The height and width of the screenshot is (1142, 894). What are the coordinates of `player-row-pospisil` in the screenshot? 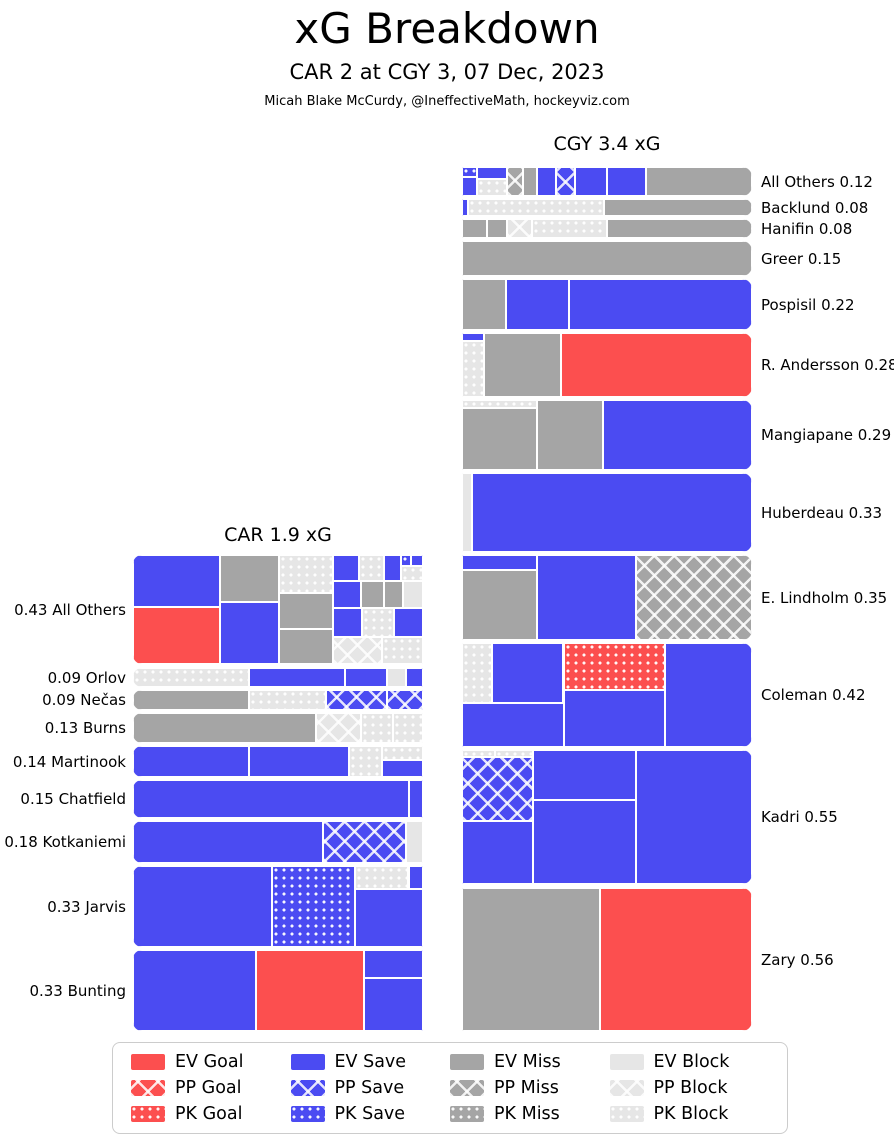 It's located at (607, 304).